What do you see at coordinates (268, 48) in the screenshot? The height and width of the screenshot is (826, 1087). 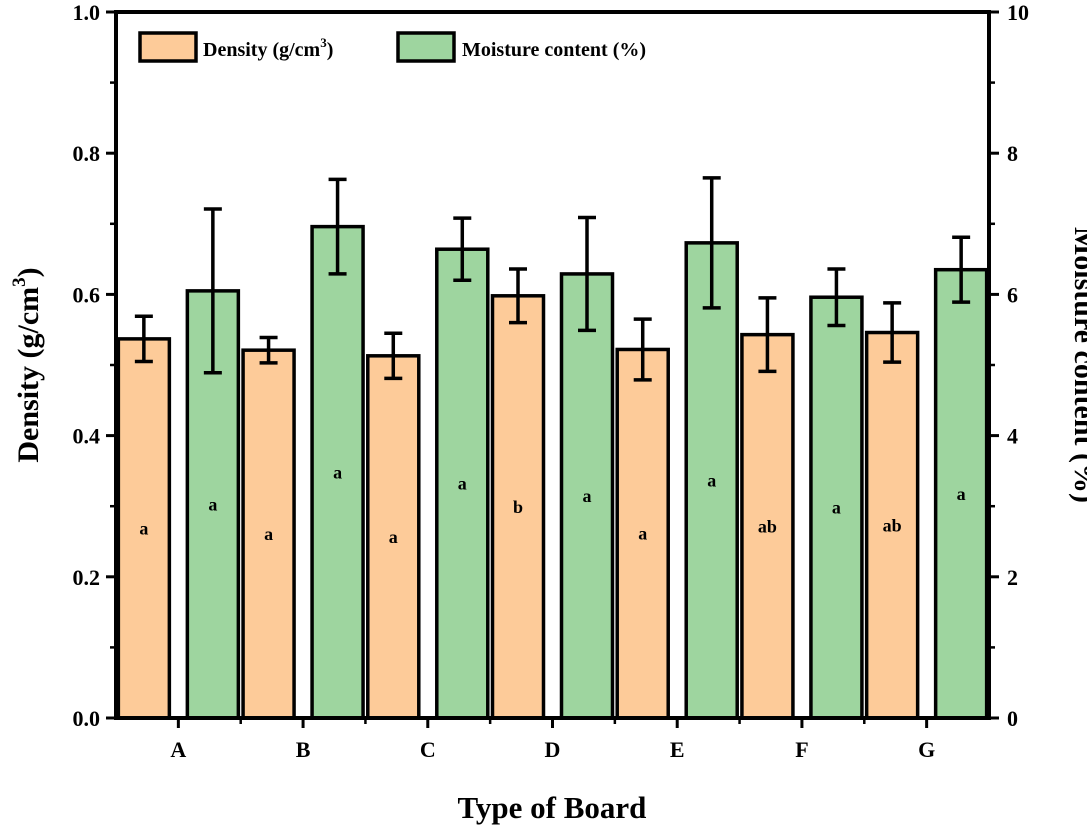 I see `legend-label-density: Density (g/cm3)` at bounding box center [268, 48].